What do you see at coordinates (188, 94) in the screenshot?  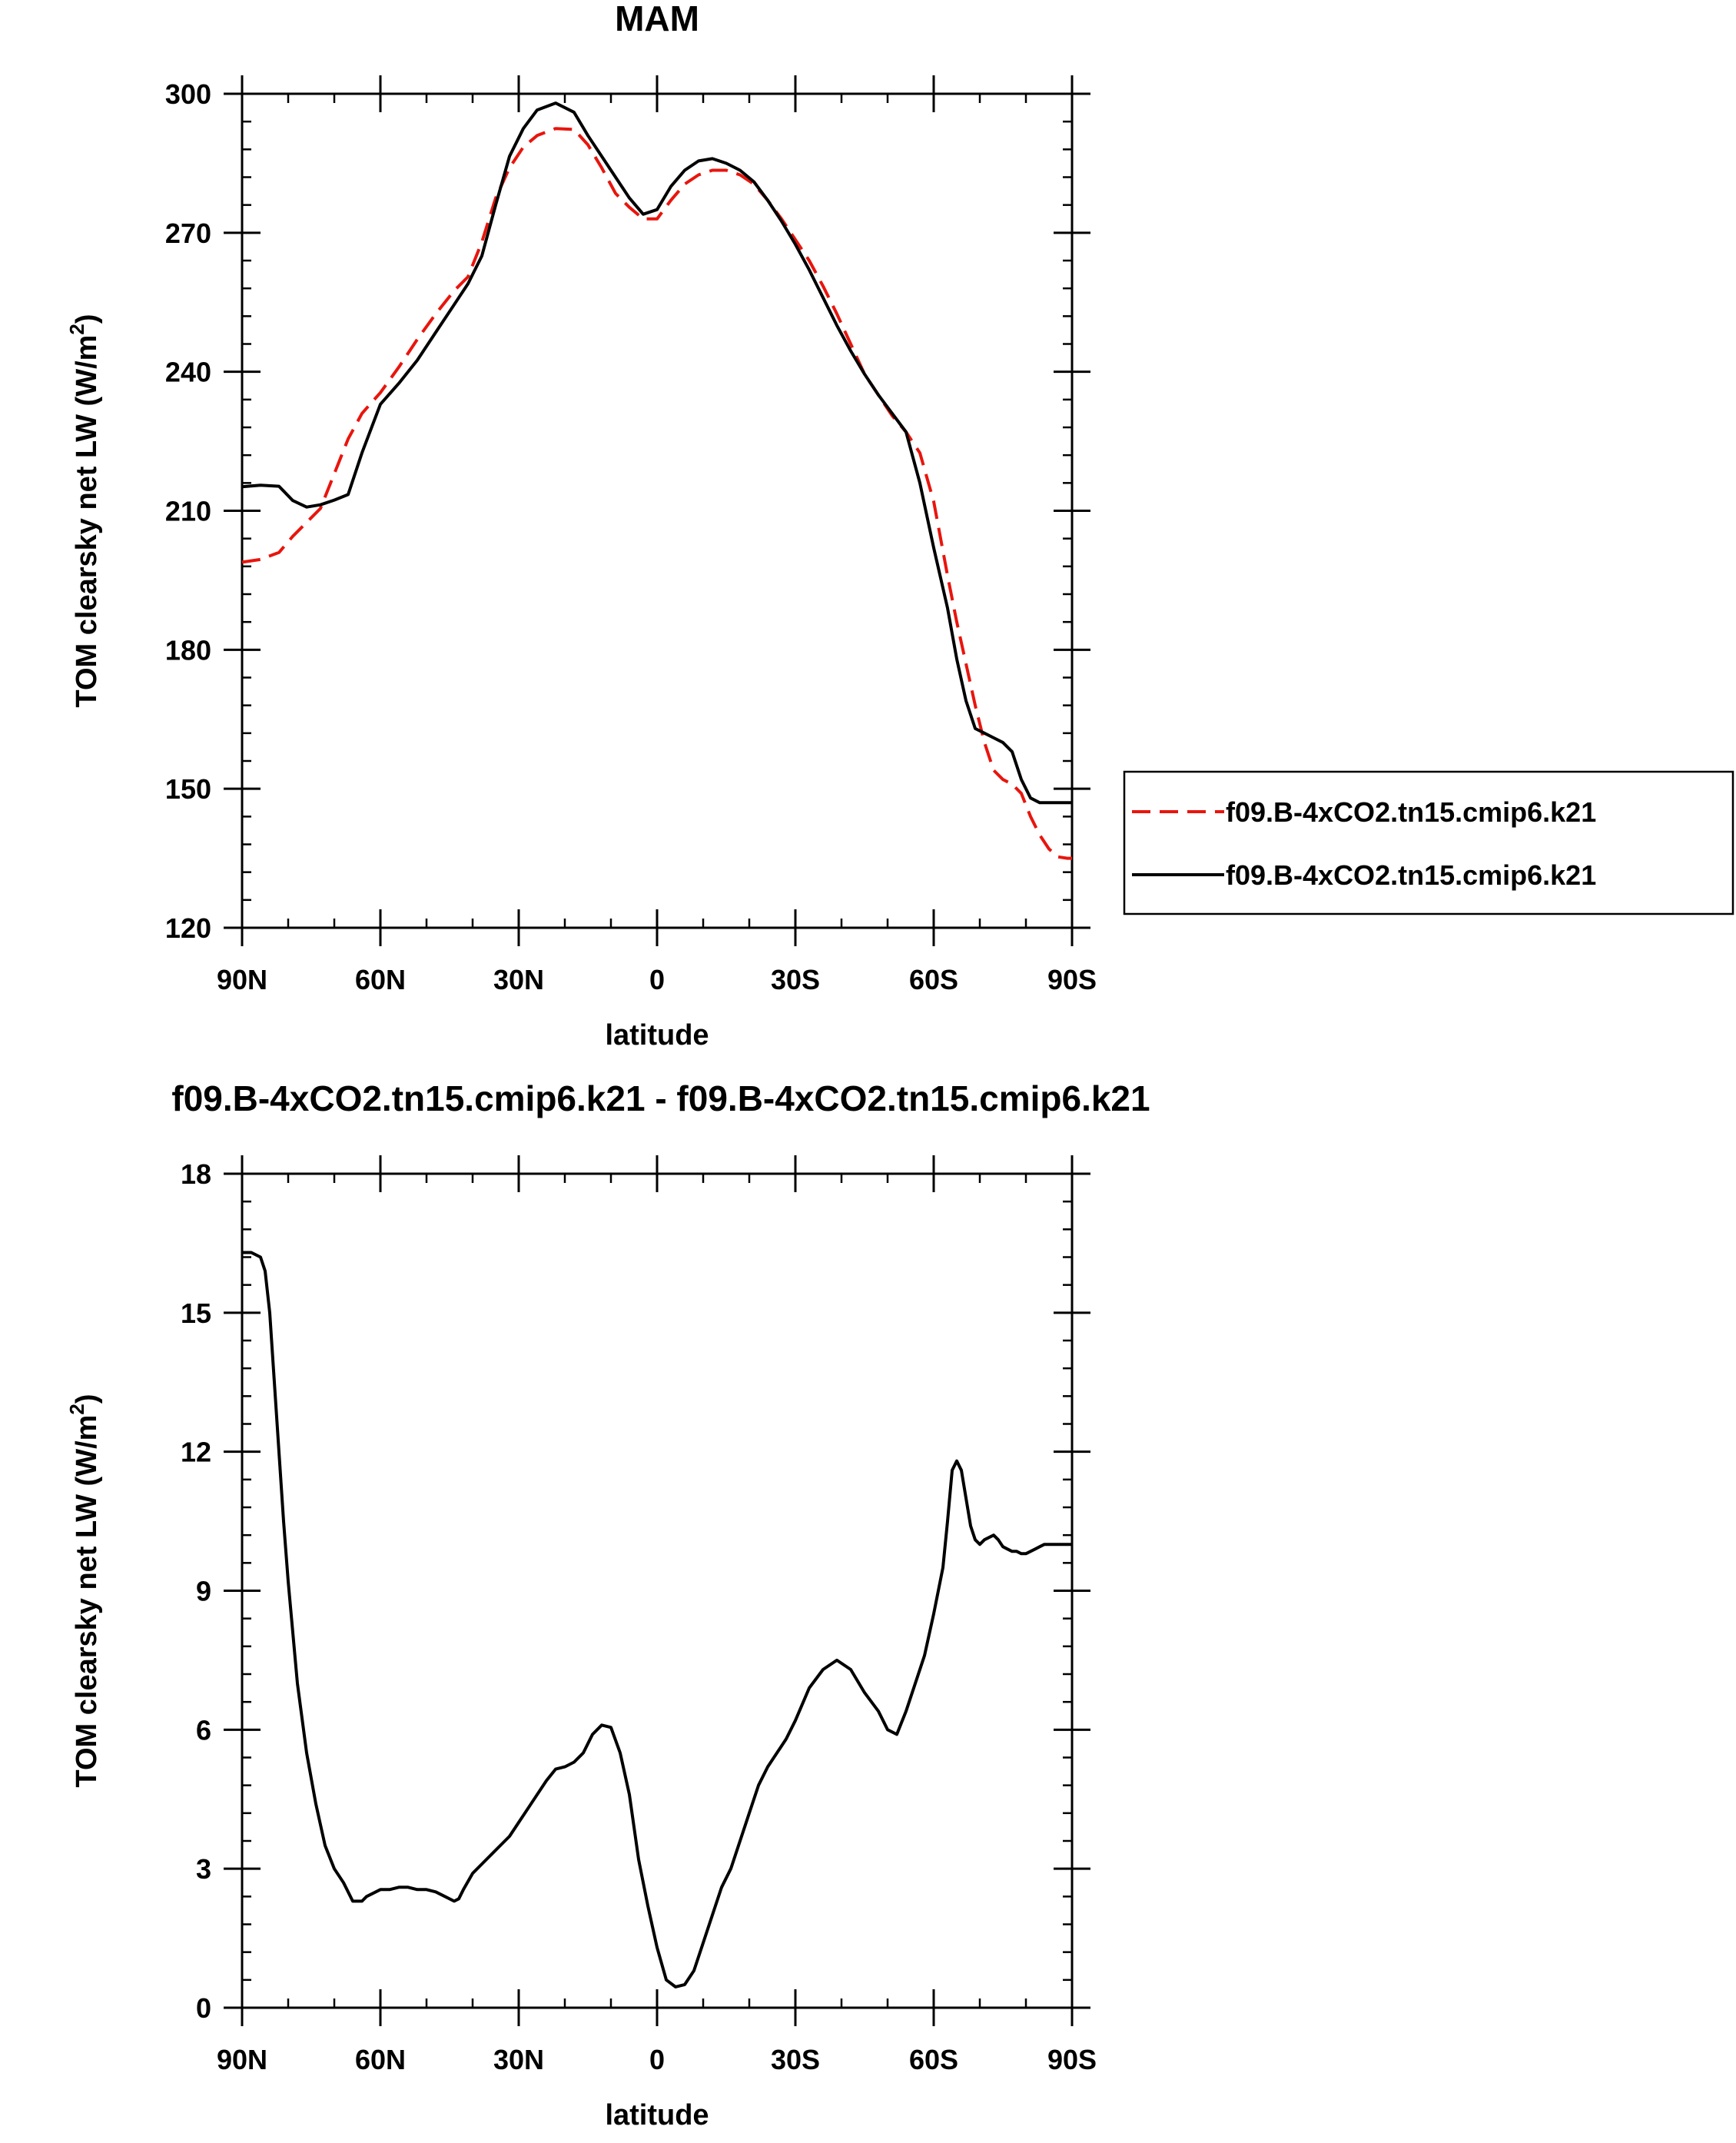 I see `y-tick-label: 300` at bounding box center [188, 94].